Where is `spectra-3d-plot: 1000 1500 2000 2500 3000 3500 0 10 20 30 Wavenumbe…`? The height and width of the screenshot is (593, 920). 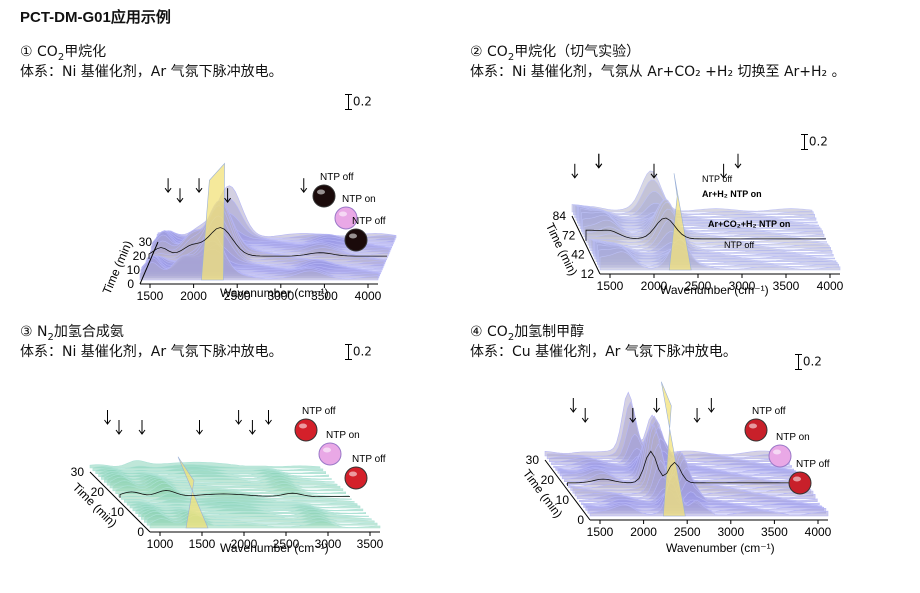 spectra-3d-plot: 1000 1500 2000 2500 3000 3500 0 10 20 30 Wavenumbe… is located at coordinates (228, 480).